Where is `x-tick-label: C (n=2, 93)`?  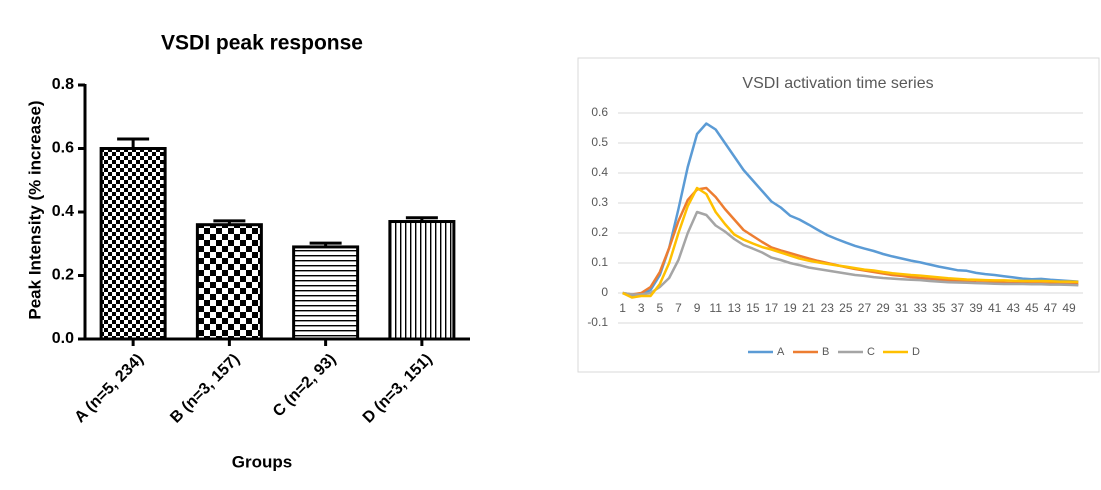
x-tick-label: C (n=2, 93) is located at coordinates (305, 386).